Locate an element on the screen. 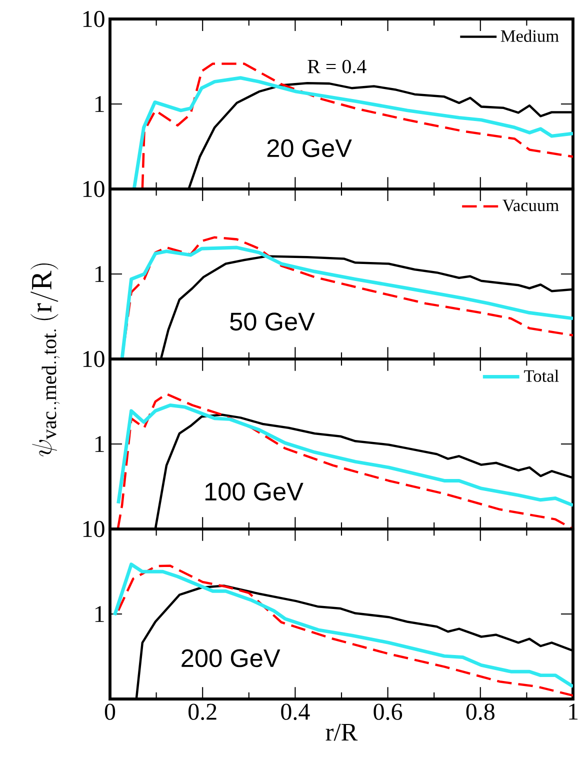  legend-label: Medium is located at coordinates (529, 36).